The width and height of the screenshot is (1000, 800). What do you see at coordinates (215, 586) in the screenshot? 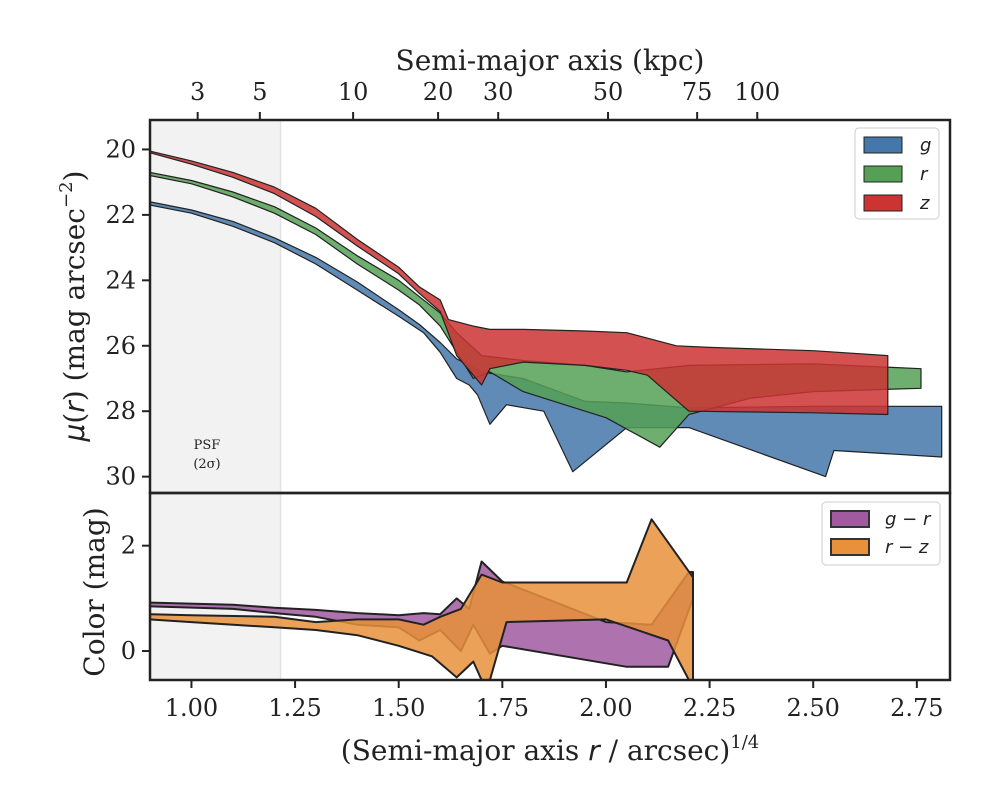
I see `psf-region-bottom` at bounding box center [215, 586].